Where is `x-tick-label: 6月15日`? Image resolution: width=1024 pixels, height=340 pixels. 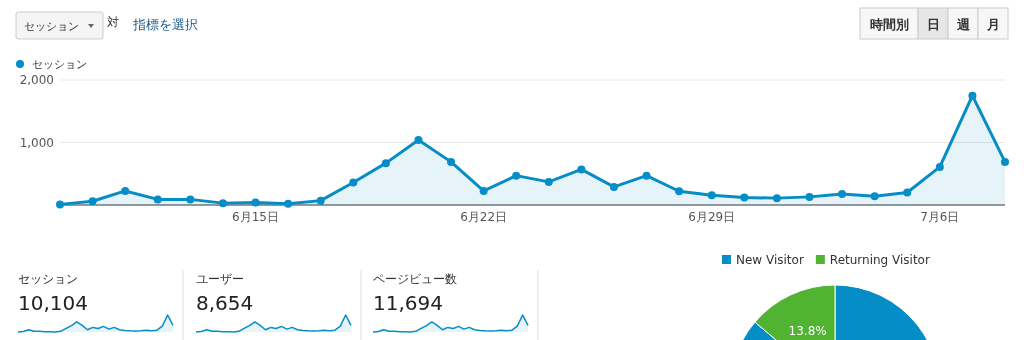
x-tick-label: 6月15日 is located at coordinates (255, 217).